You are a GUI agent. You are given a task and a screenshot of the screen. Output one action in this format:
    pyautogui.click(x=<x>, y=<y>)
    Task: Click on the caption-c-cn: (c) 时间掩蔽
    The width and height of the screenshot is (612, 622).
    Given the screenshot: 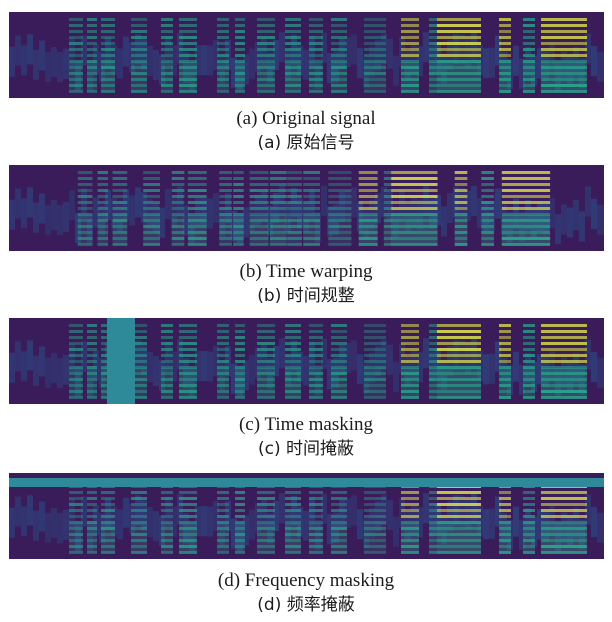 What is the action you would take?
    pyautogui.click(x=305, y=449)
    